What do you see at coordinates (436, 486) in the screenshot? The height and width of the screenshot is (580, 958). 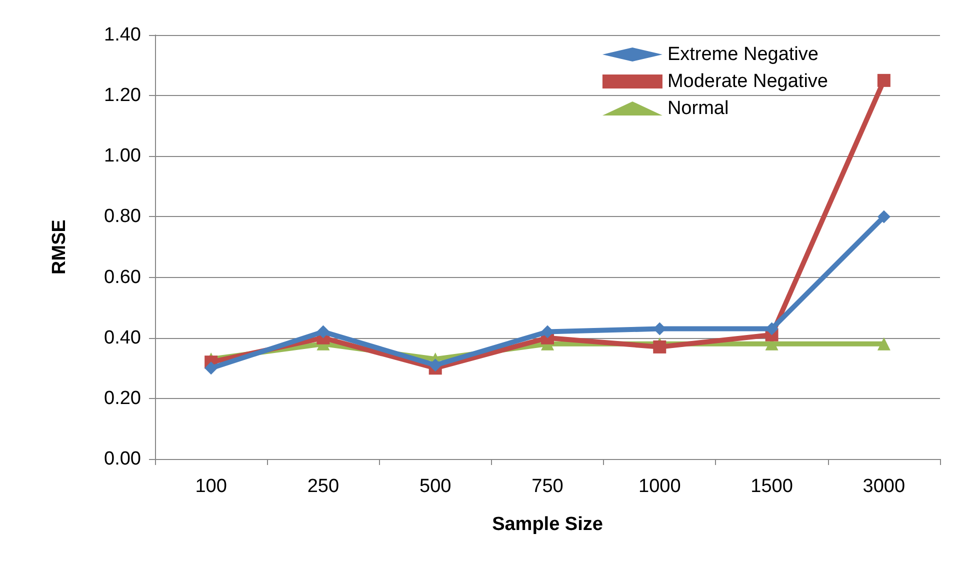 I see `x-tick-label: 500` at bounding box center [436, 486].